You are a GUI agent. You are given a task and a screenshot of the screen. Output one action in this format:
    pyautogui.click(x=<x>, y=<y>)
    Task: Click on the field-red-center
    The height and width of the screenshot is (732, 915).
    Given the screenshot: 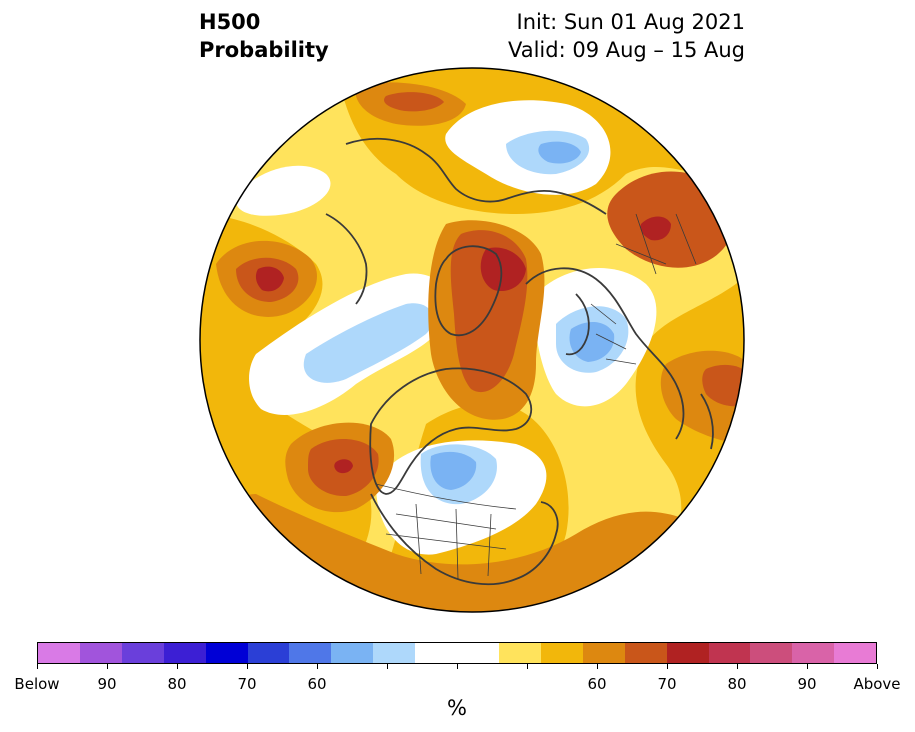 What is the action you would take?
    pyautogui.click(x=503, y=269)
    